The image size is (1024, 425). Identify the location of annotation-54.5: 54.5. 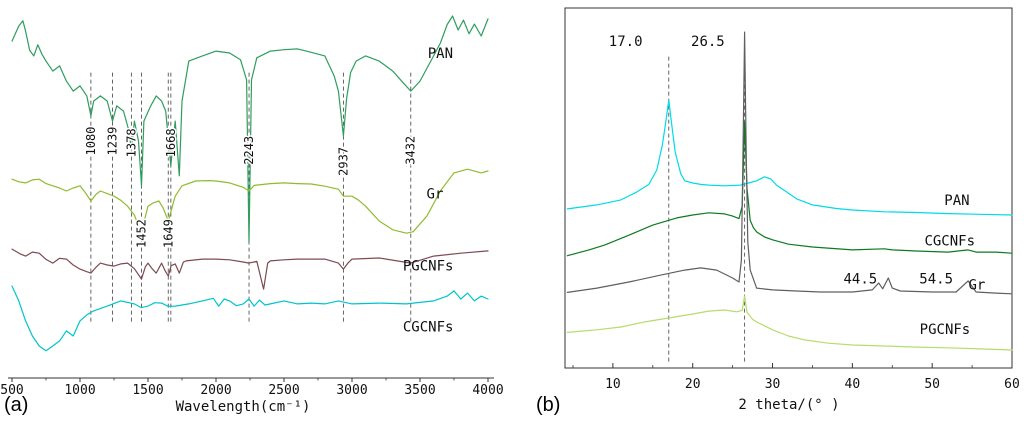
(936, 279).